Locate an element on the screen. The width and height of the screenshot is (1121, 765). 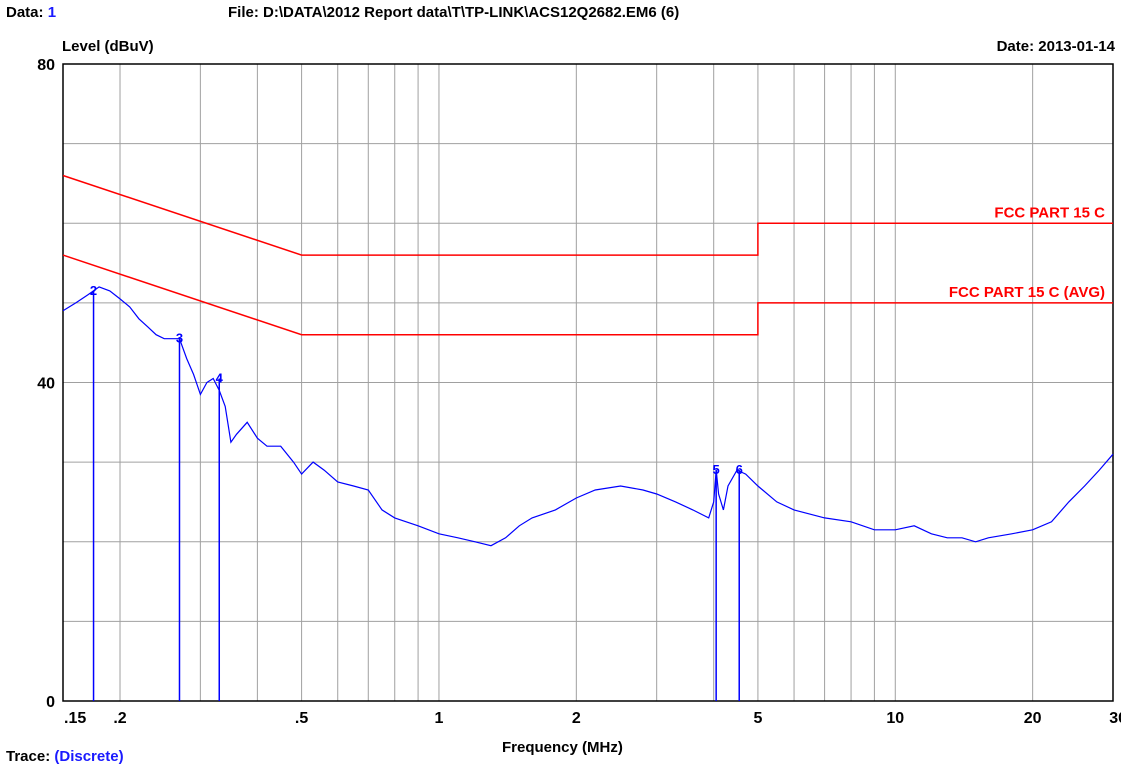
marker-label: 5 is located at coordinates (716, 469).